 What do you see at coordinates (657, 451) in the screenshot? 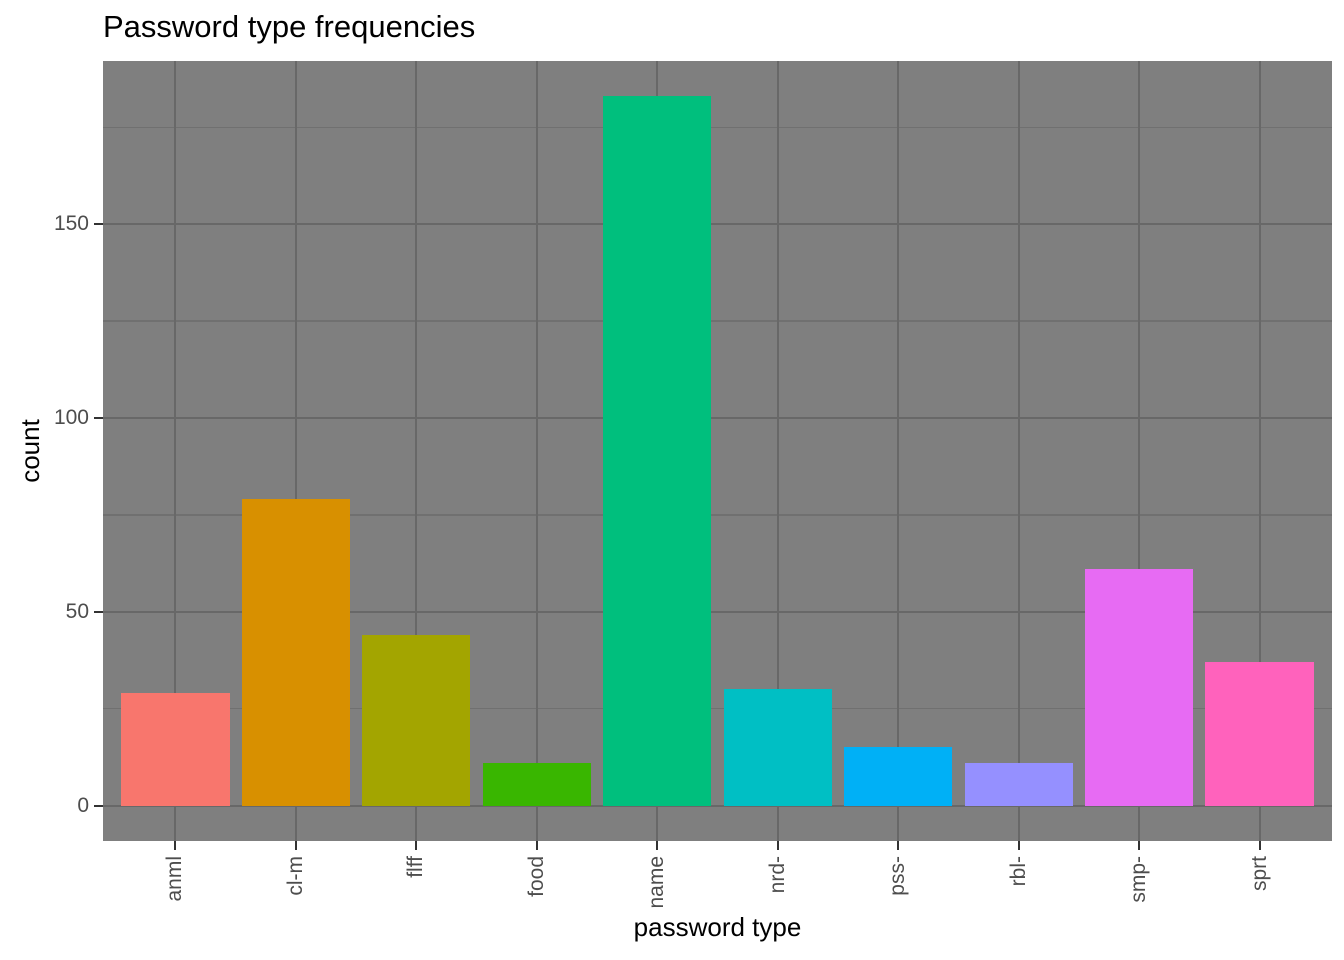
I see `bar-name` at bounding box center [657, 451].